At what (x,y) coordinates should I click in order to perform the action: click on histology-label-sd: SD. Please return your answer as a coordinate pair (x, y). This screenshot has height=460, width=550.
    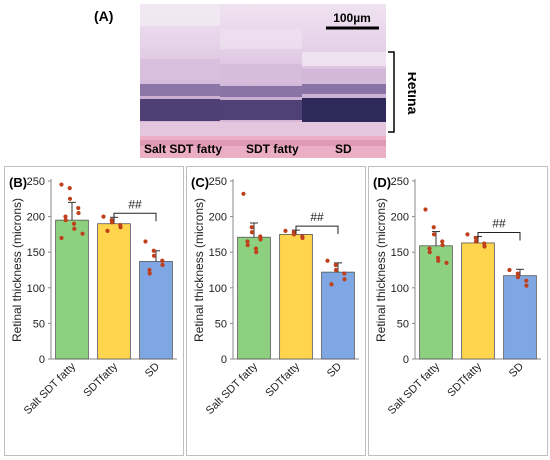
    Looking at the image, I should click on (343, 149).